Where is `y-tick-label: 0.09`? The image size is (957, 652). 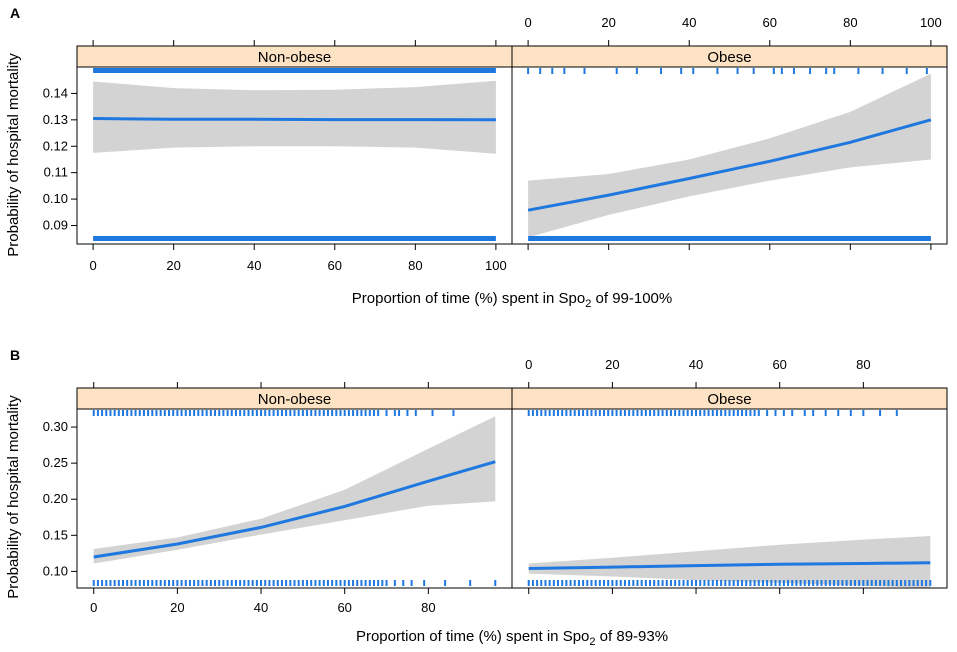 y-tick-label: 0.09 is located at coordinates (55, 225).